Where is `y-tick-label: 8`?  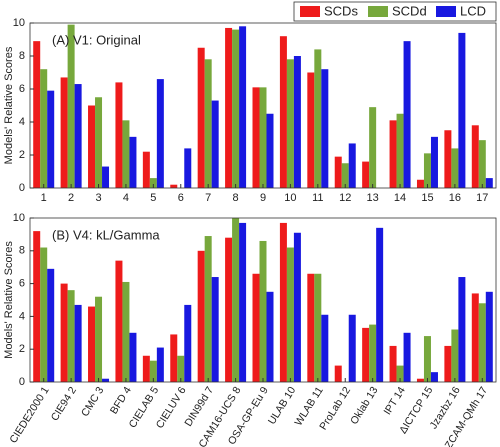 y-tick-label: 8 is located at coordinates (22, 251).